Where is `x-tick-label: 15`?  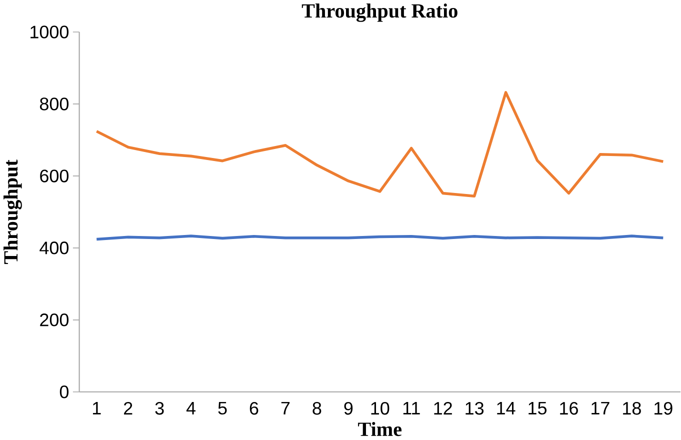 x-tick-label: 15 is located at coordinates (537, 408).